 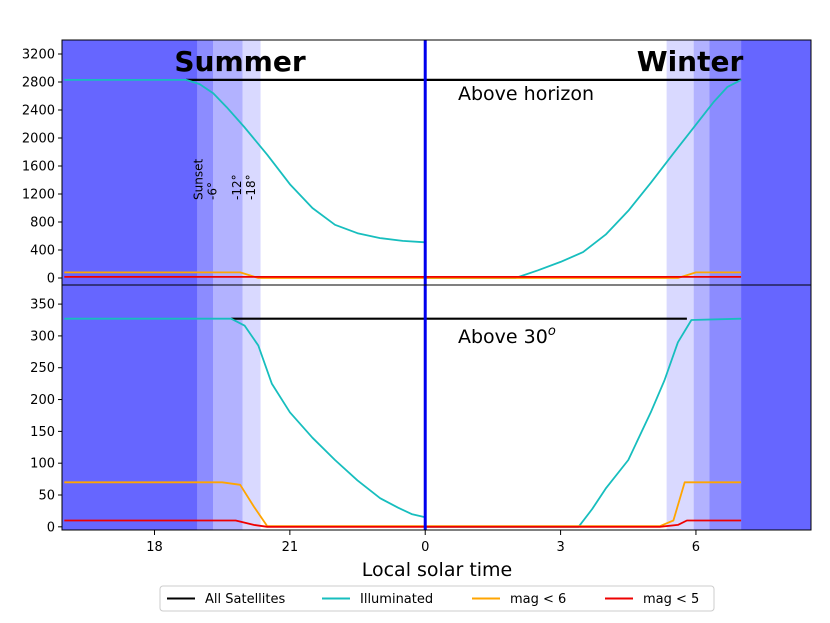 I want to click on legend-box, so click(x=437, y=598).